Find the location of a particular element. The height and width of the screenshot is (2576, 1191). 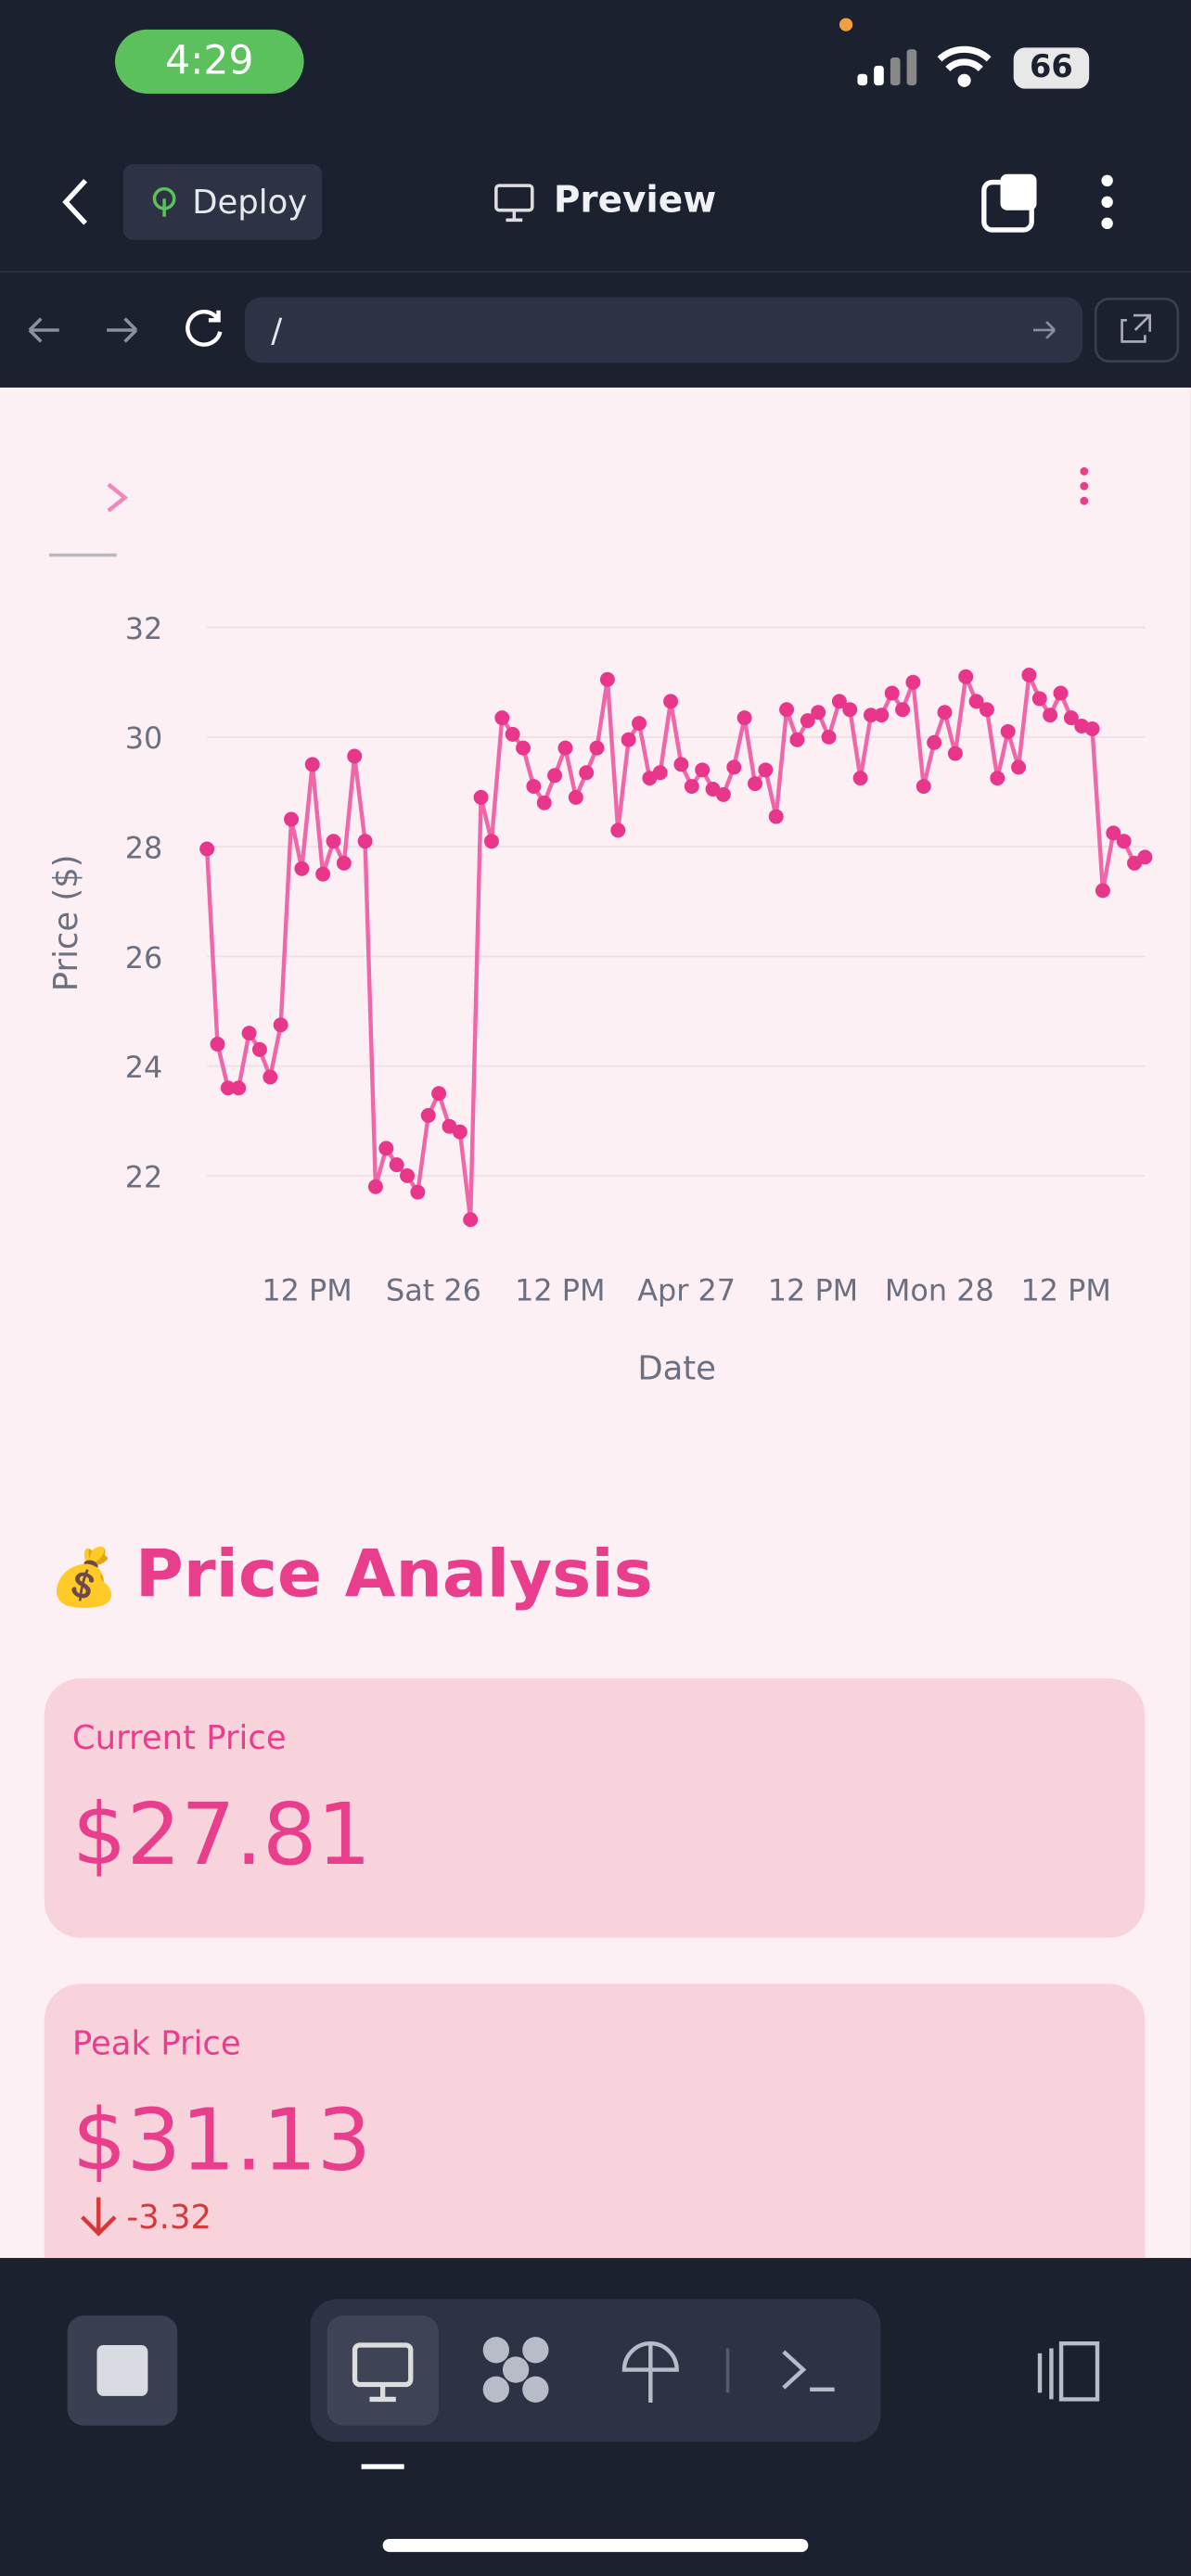

x-axis-label: Date is located at coordinates (676, 1369).